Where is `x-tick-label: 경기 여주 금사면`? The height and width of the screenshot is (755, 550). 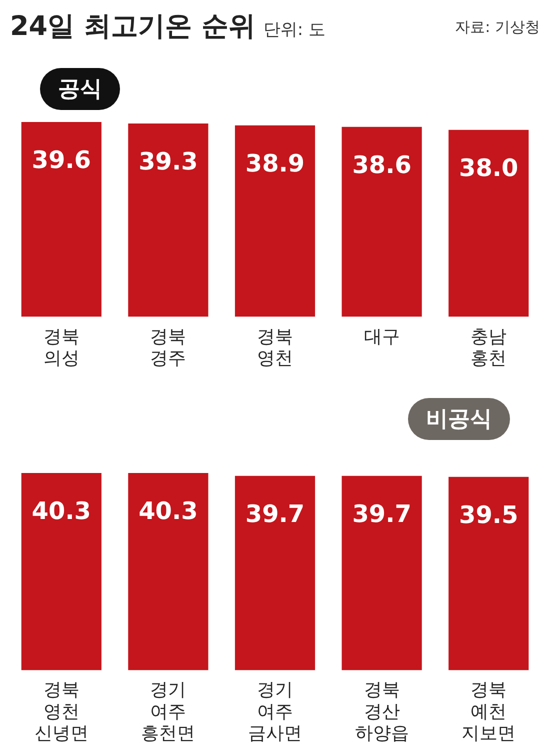
x-tick-label: 경기 여주 금사면 is located at coordinates (275, 712).